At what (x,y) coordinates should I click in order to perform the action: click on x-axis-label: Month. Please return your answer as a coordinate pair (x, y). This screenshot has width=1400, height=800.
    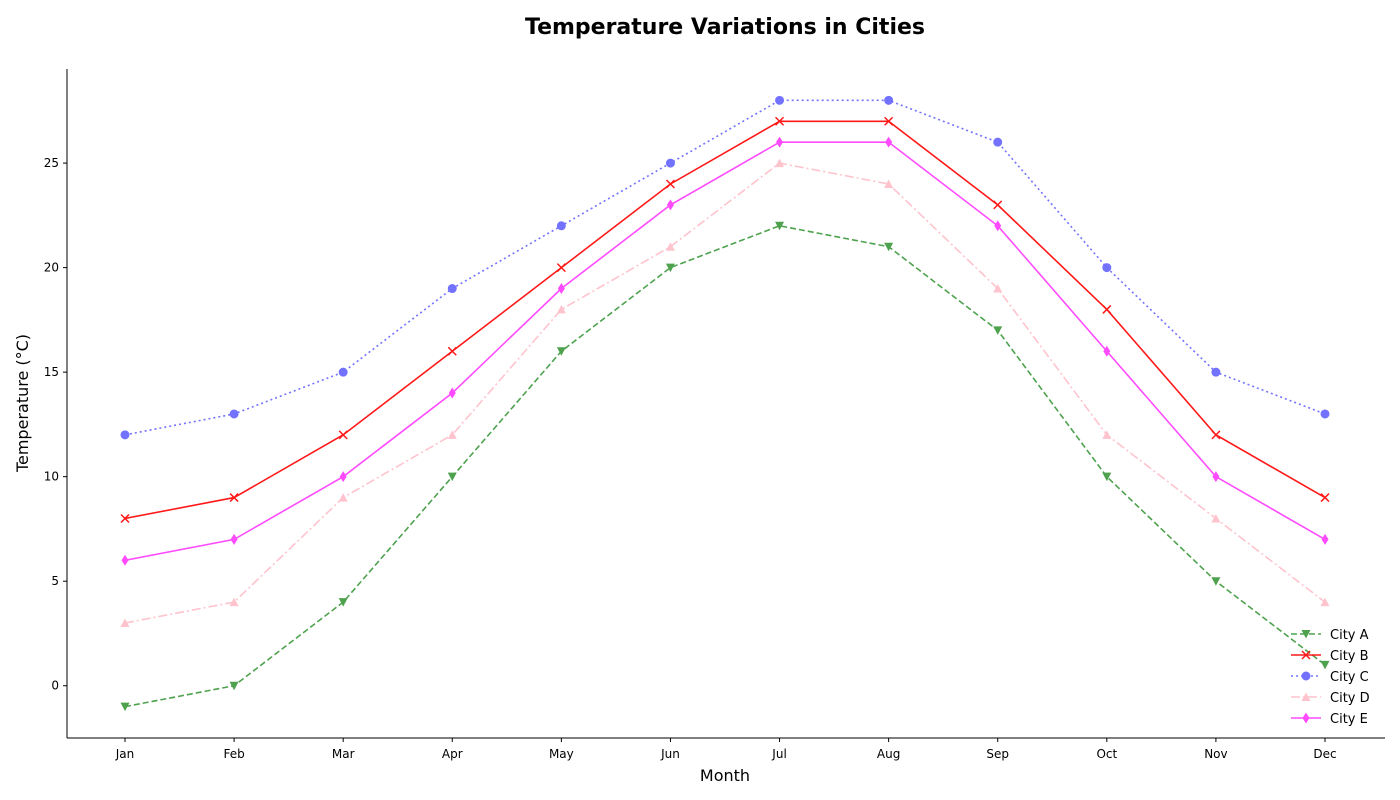
    Looking at the image, I should click on (725, 775).